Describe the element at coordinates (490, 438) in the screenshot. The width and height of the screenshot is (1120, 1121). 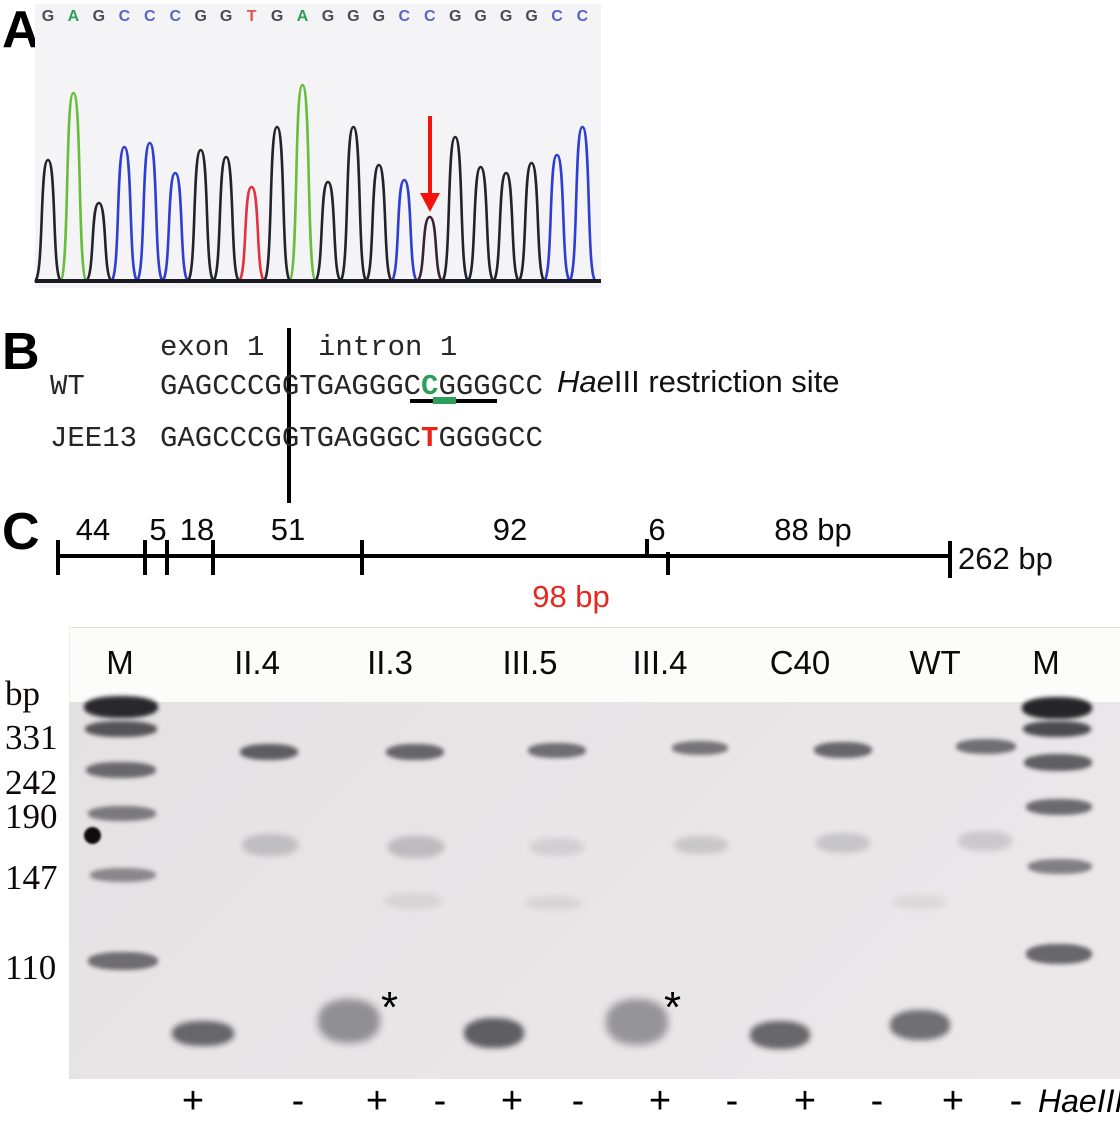
I see `jee13-seq-post: GGGGCC` at that location.